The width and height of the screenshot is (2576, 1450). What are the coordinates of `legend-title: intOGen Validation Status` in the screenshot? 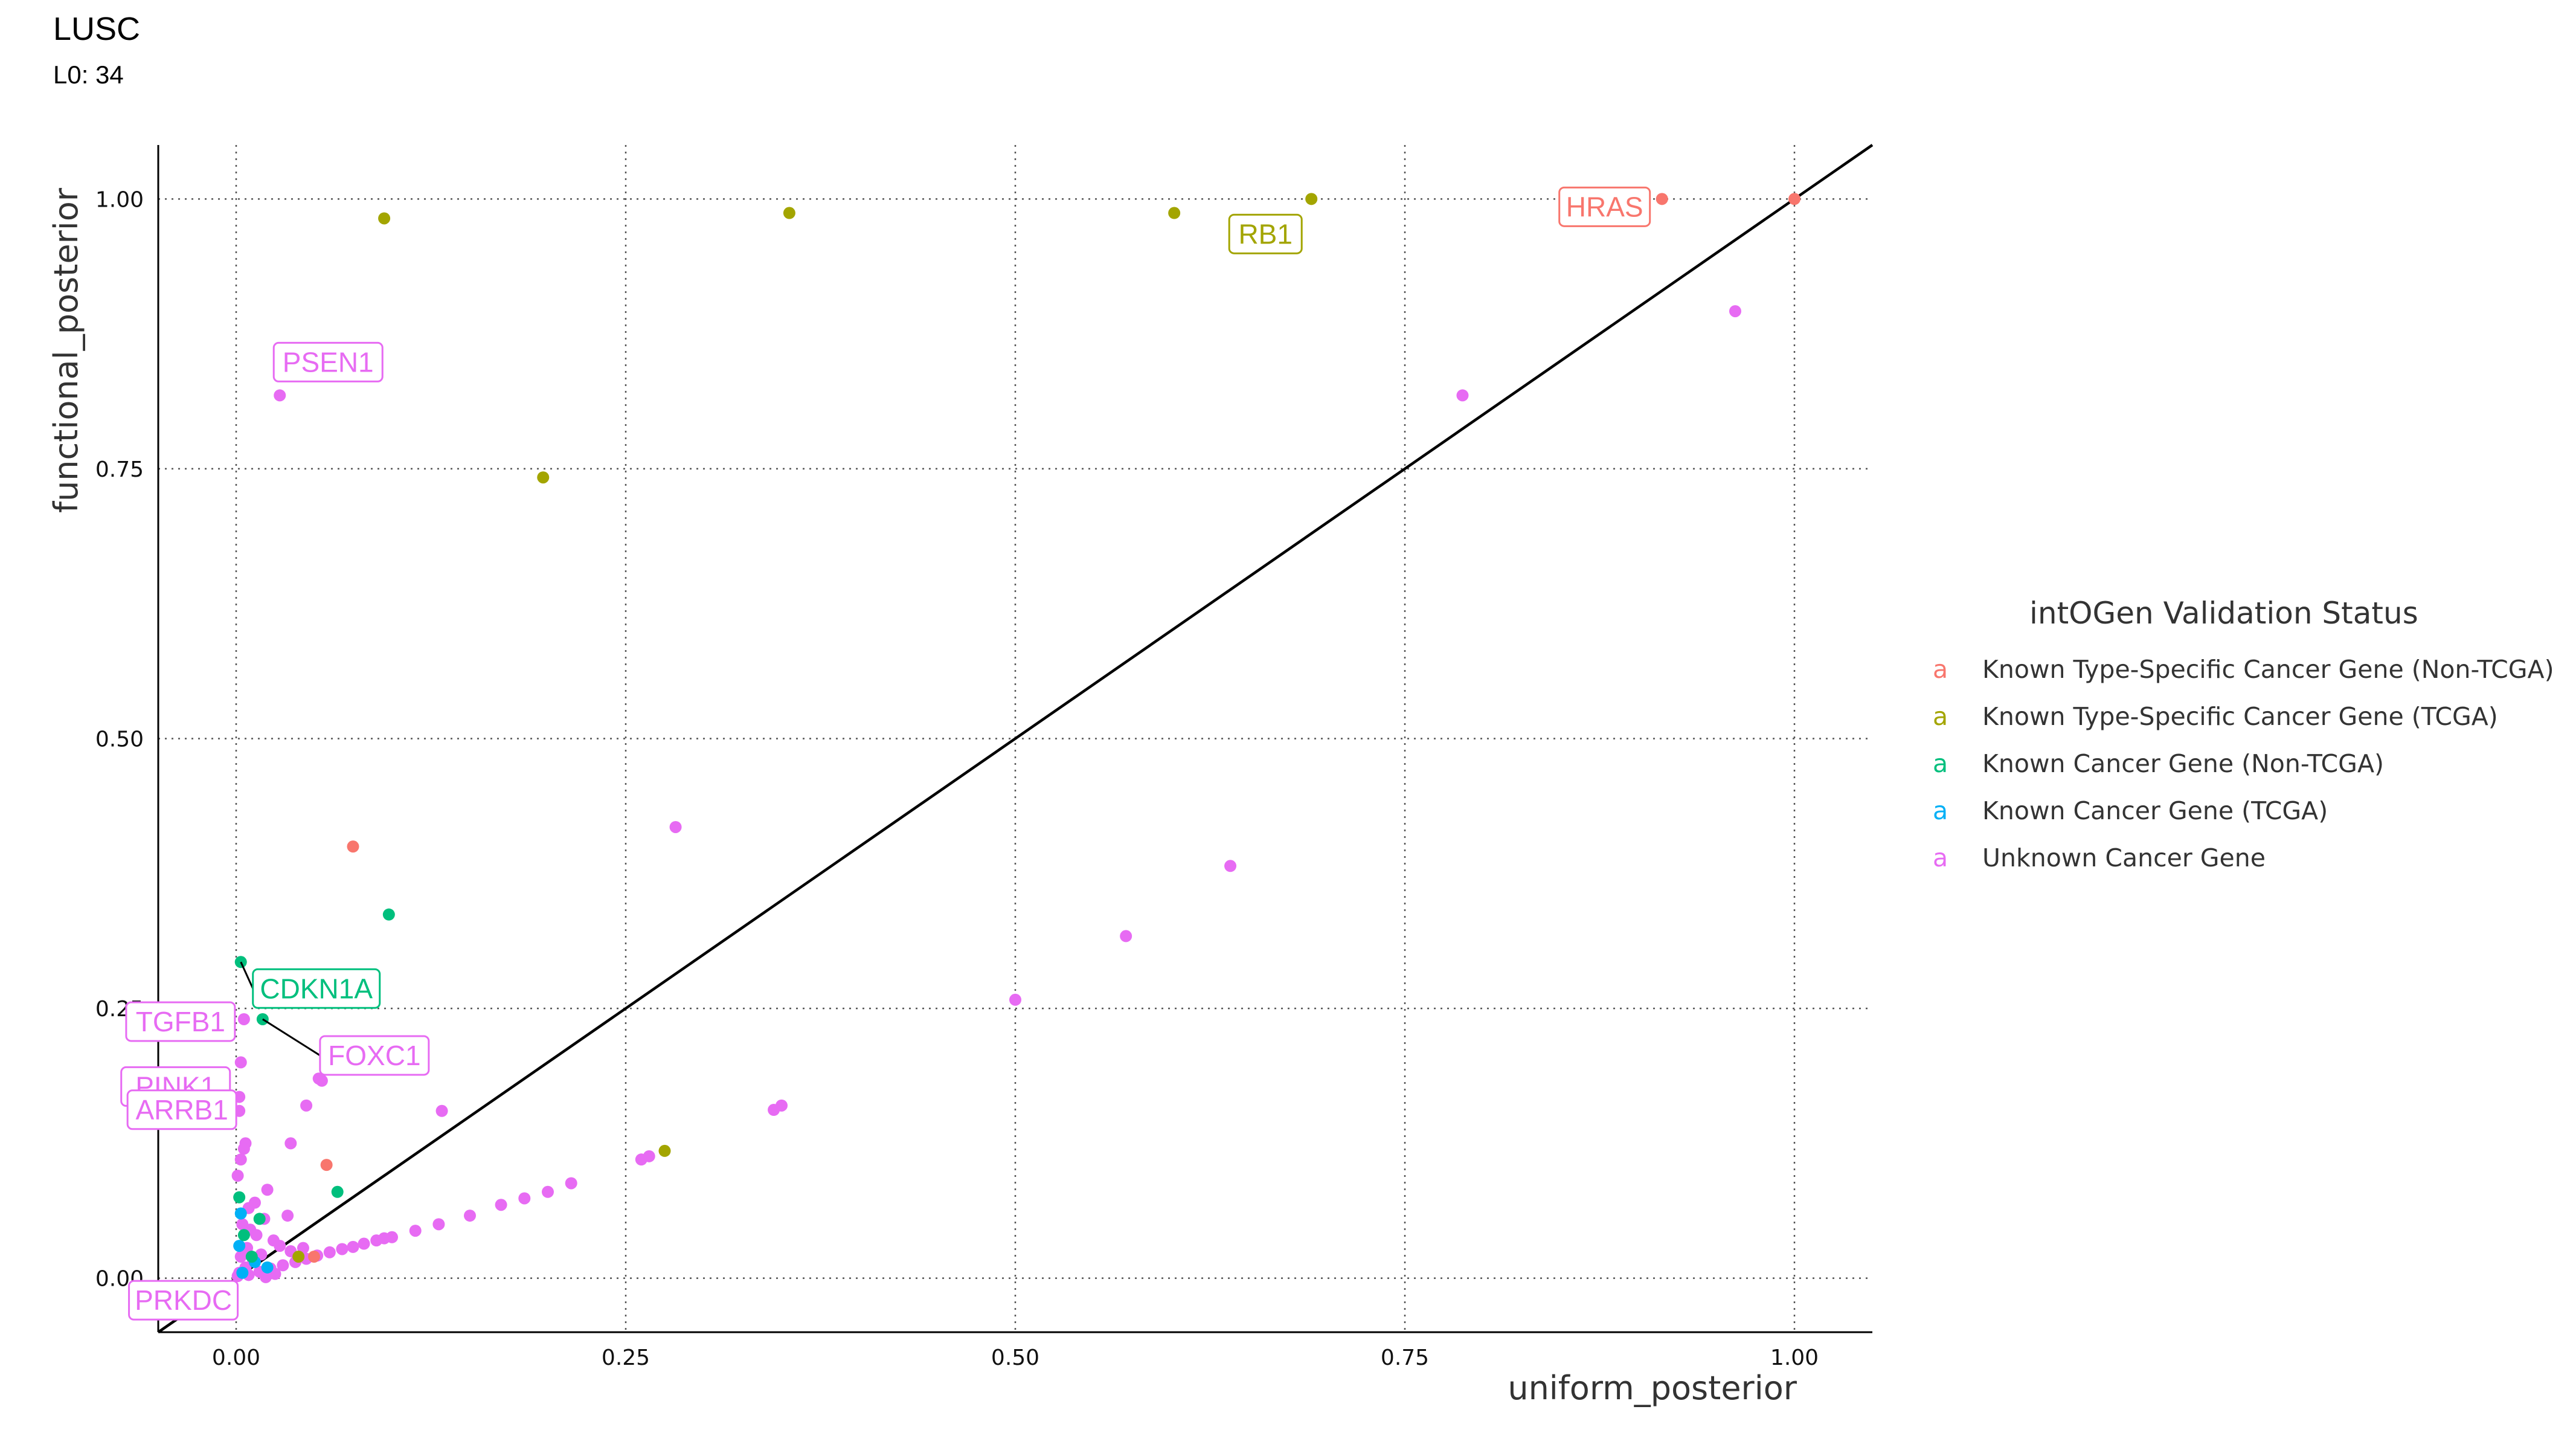 It's located at (2223, 613).